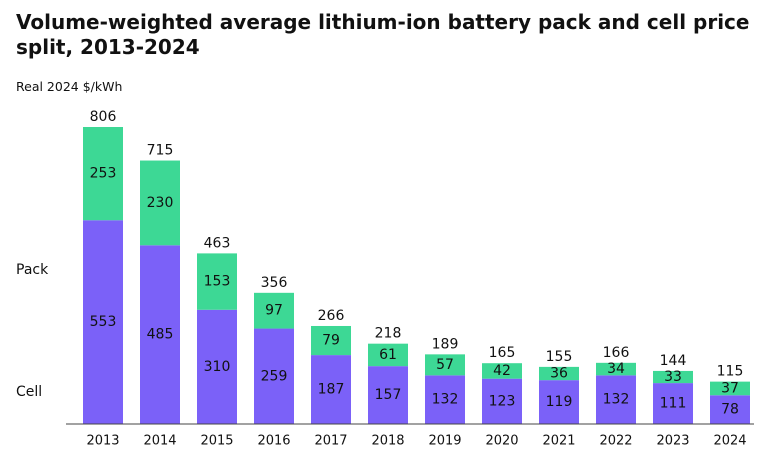 Image resolution: width=768 pixels, height=461 pixels. I want to click on bar-pack-2014, so click(160, 203).